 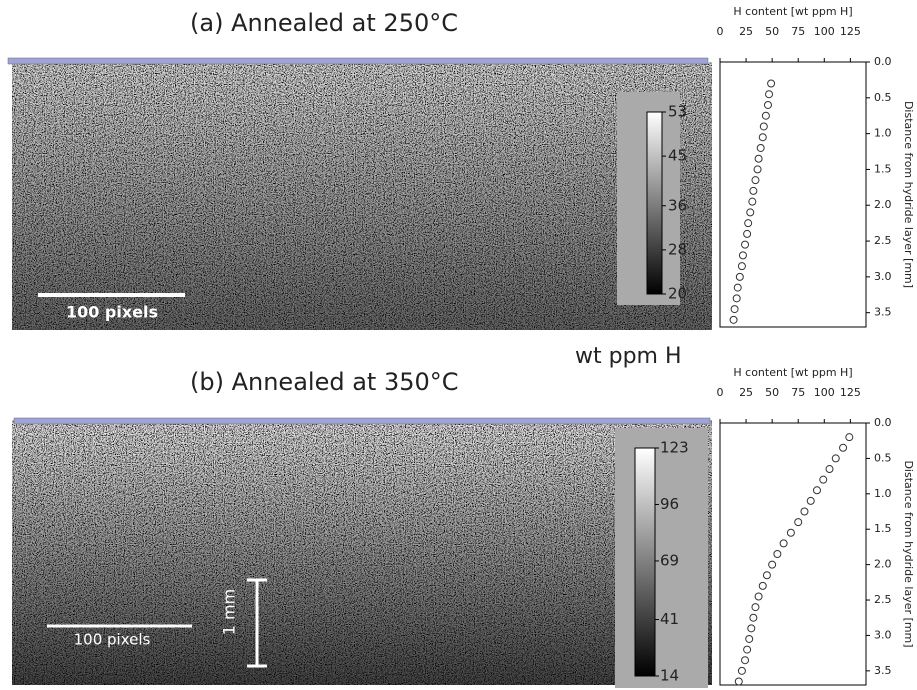 I want to click on vertical-scale-bar, so click(x=257, y=623).